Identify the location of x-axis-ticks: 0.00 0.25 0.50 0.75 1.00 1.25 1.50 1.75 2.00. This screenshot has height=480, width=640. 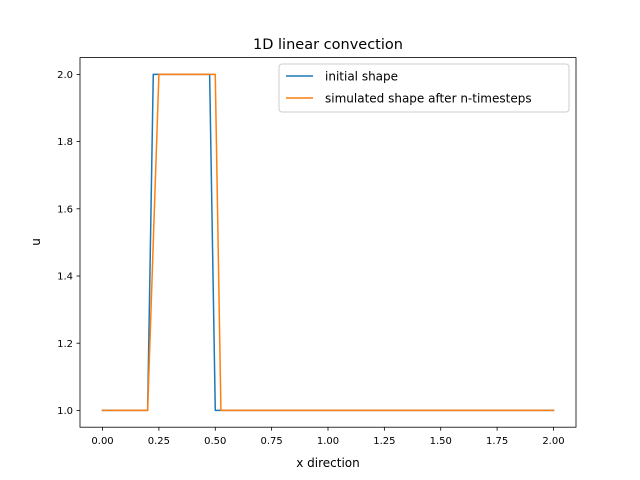
(328, 437).